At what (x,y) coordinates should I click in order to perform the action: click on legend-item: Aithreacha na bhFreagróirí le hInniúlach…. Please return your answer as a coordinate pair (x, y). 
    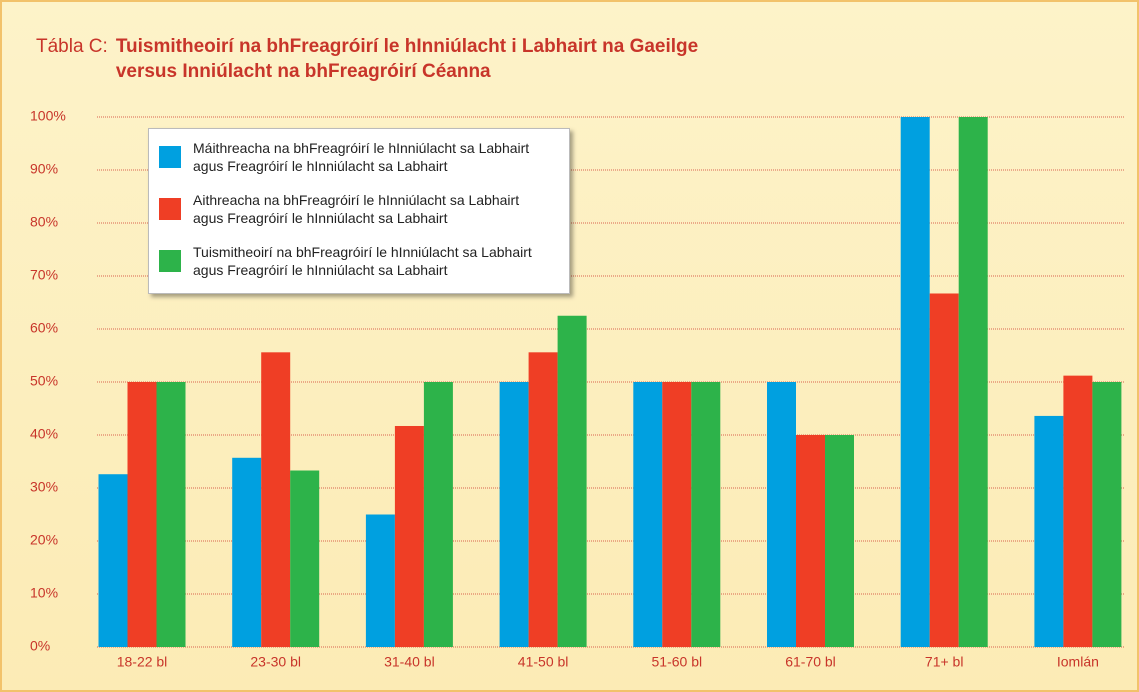
    Looking at the image, I should click on (339, 209).